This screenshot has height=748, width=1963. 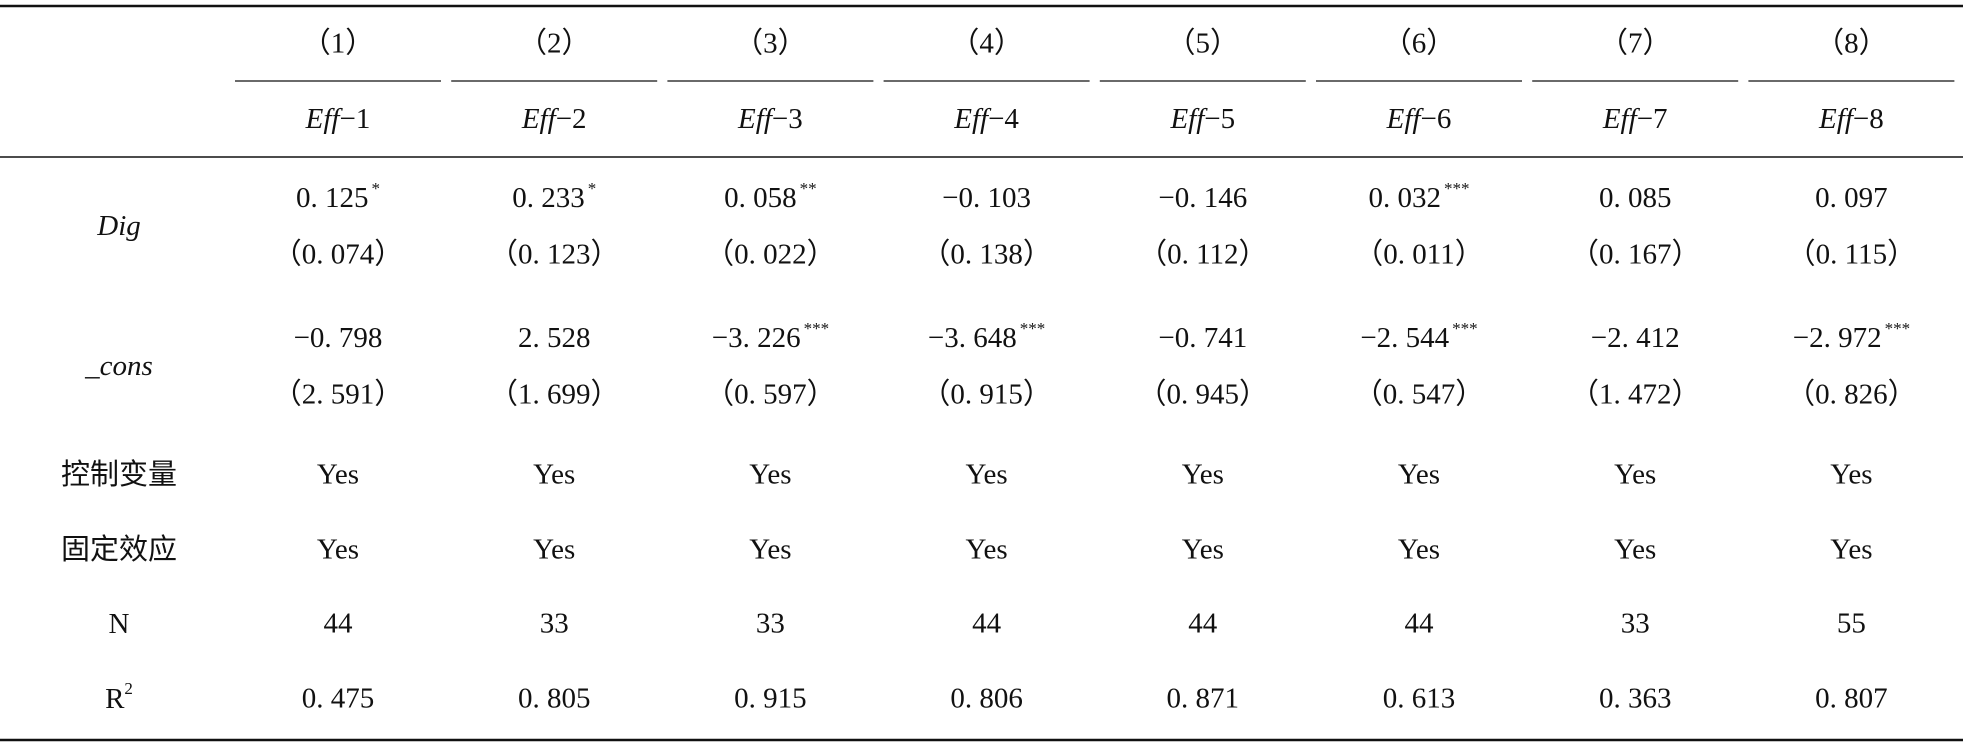 What do you see at coordinates (1851, 44) in the screenshot?
I see `column-number: （8）` at bounding box center [1851, 44].